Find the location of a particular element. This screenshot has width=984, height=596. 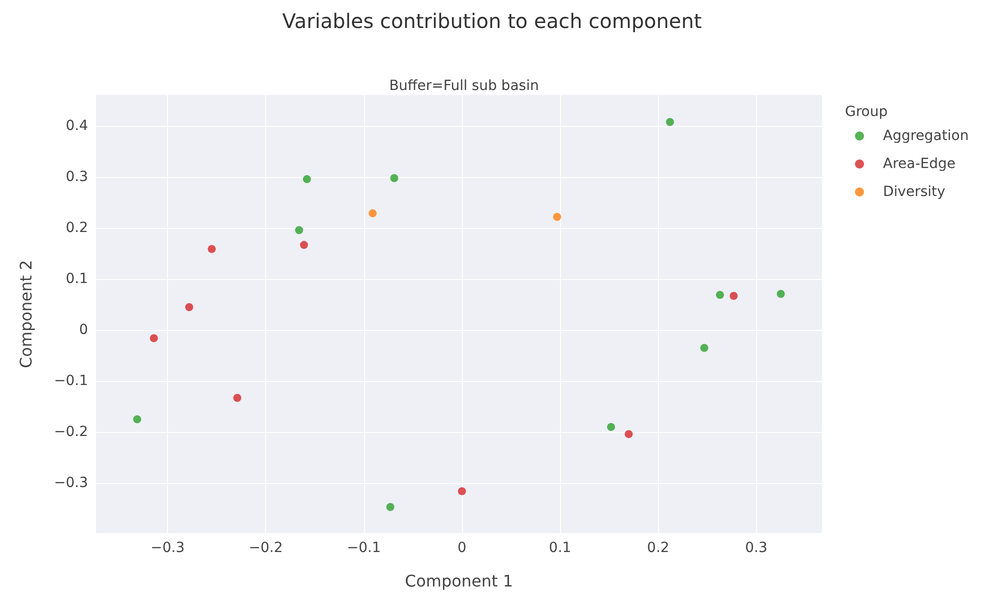

y-tick-label: 0.1 is located at coordinates (77, 279).